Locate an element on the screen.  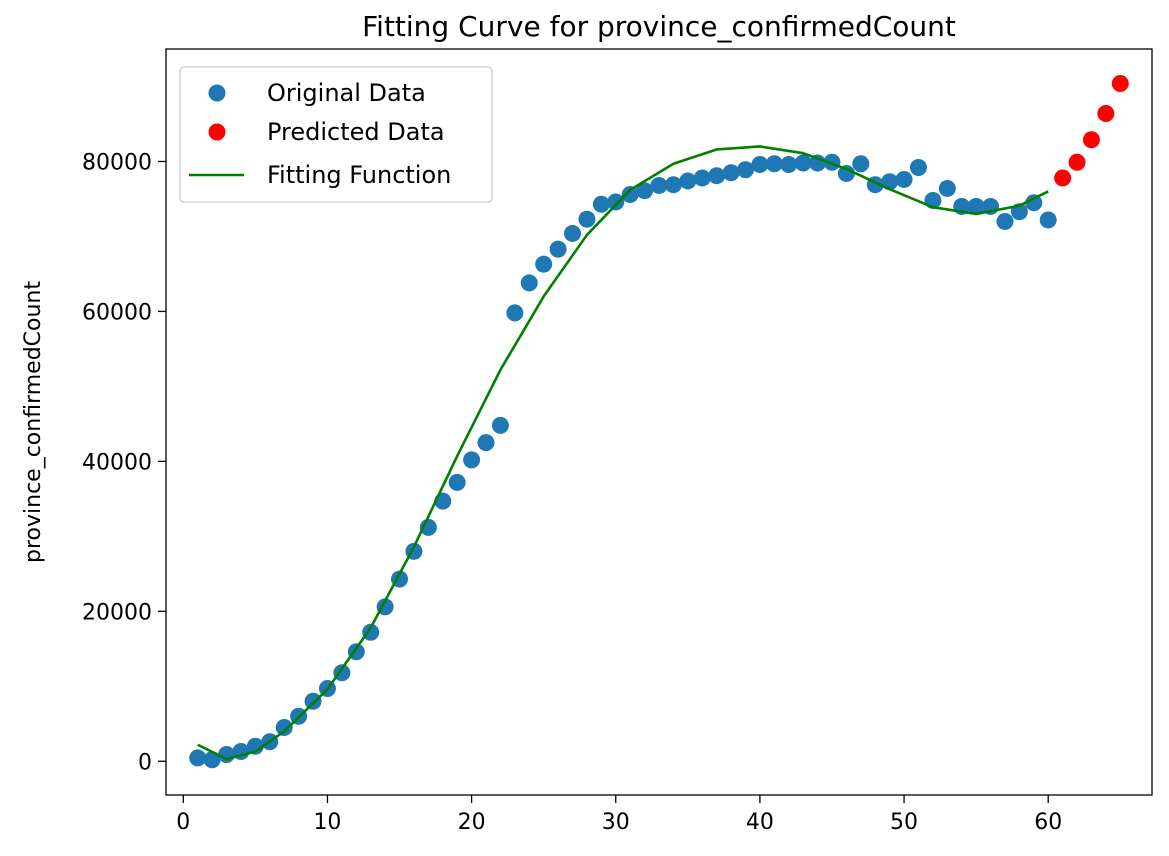
legend-marker-predicted-data is located at coordinates (217, 132).